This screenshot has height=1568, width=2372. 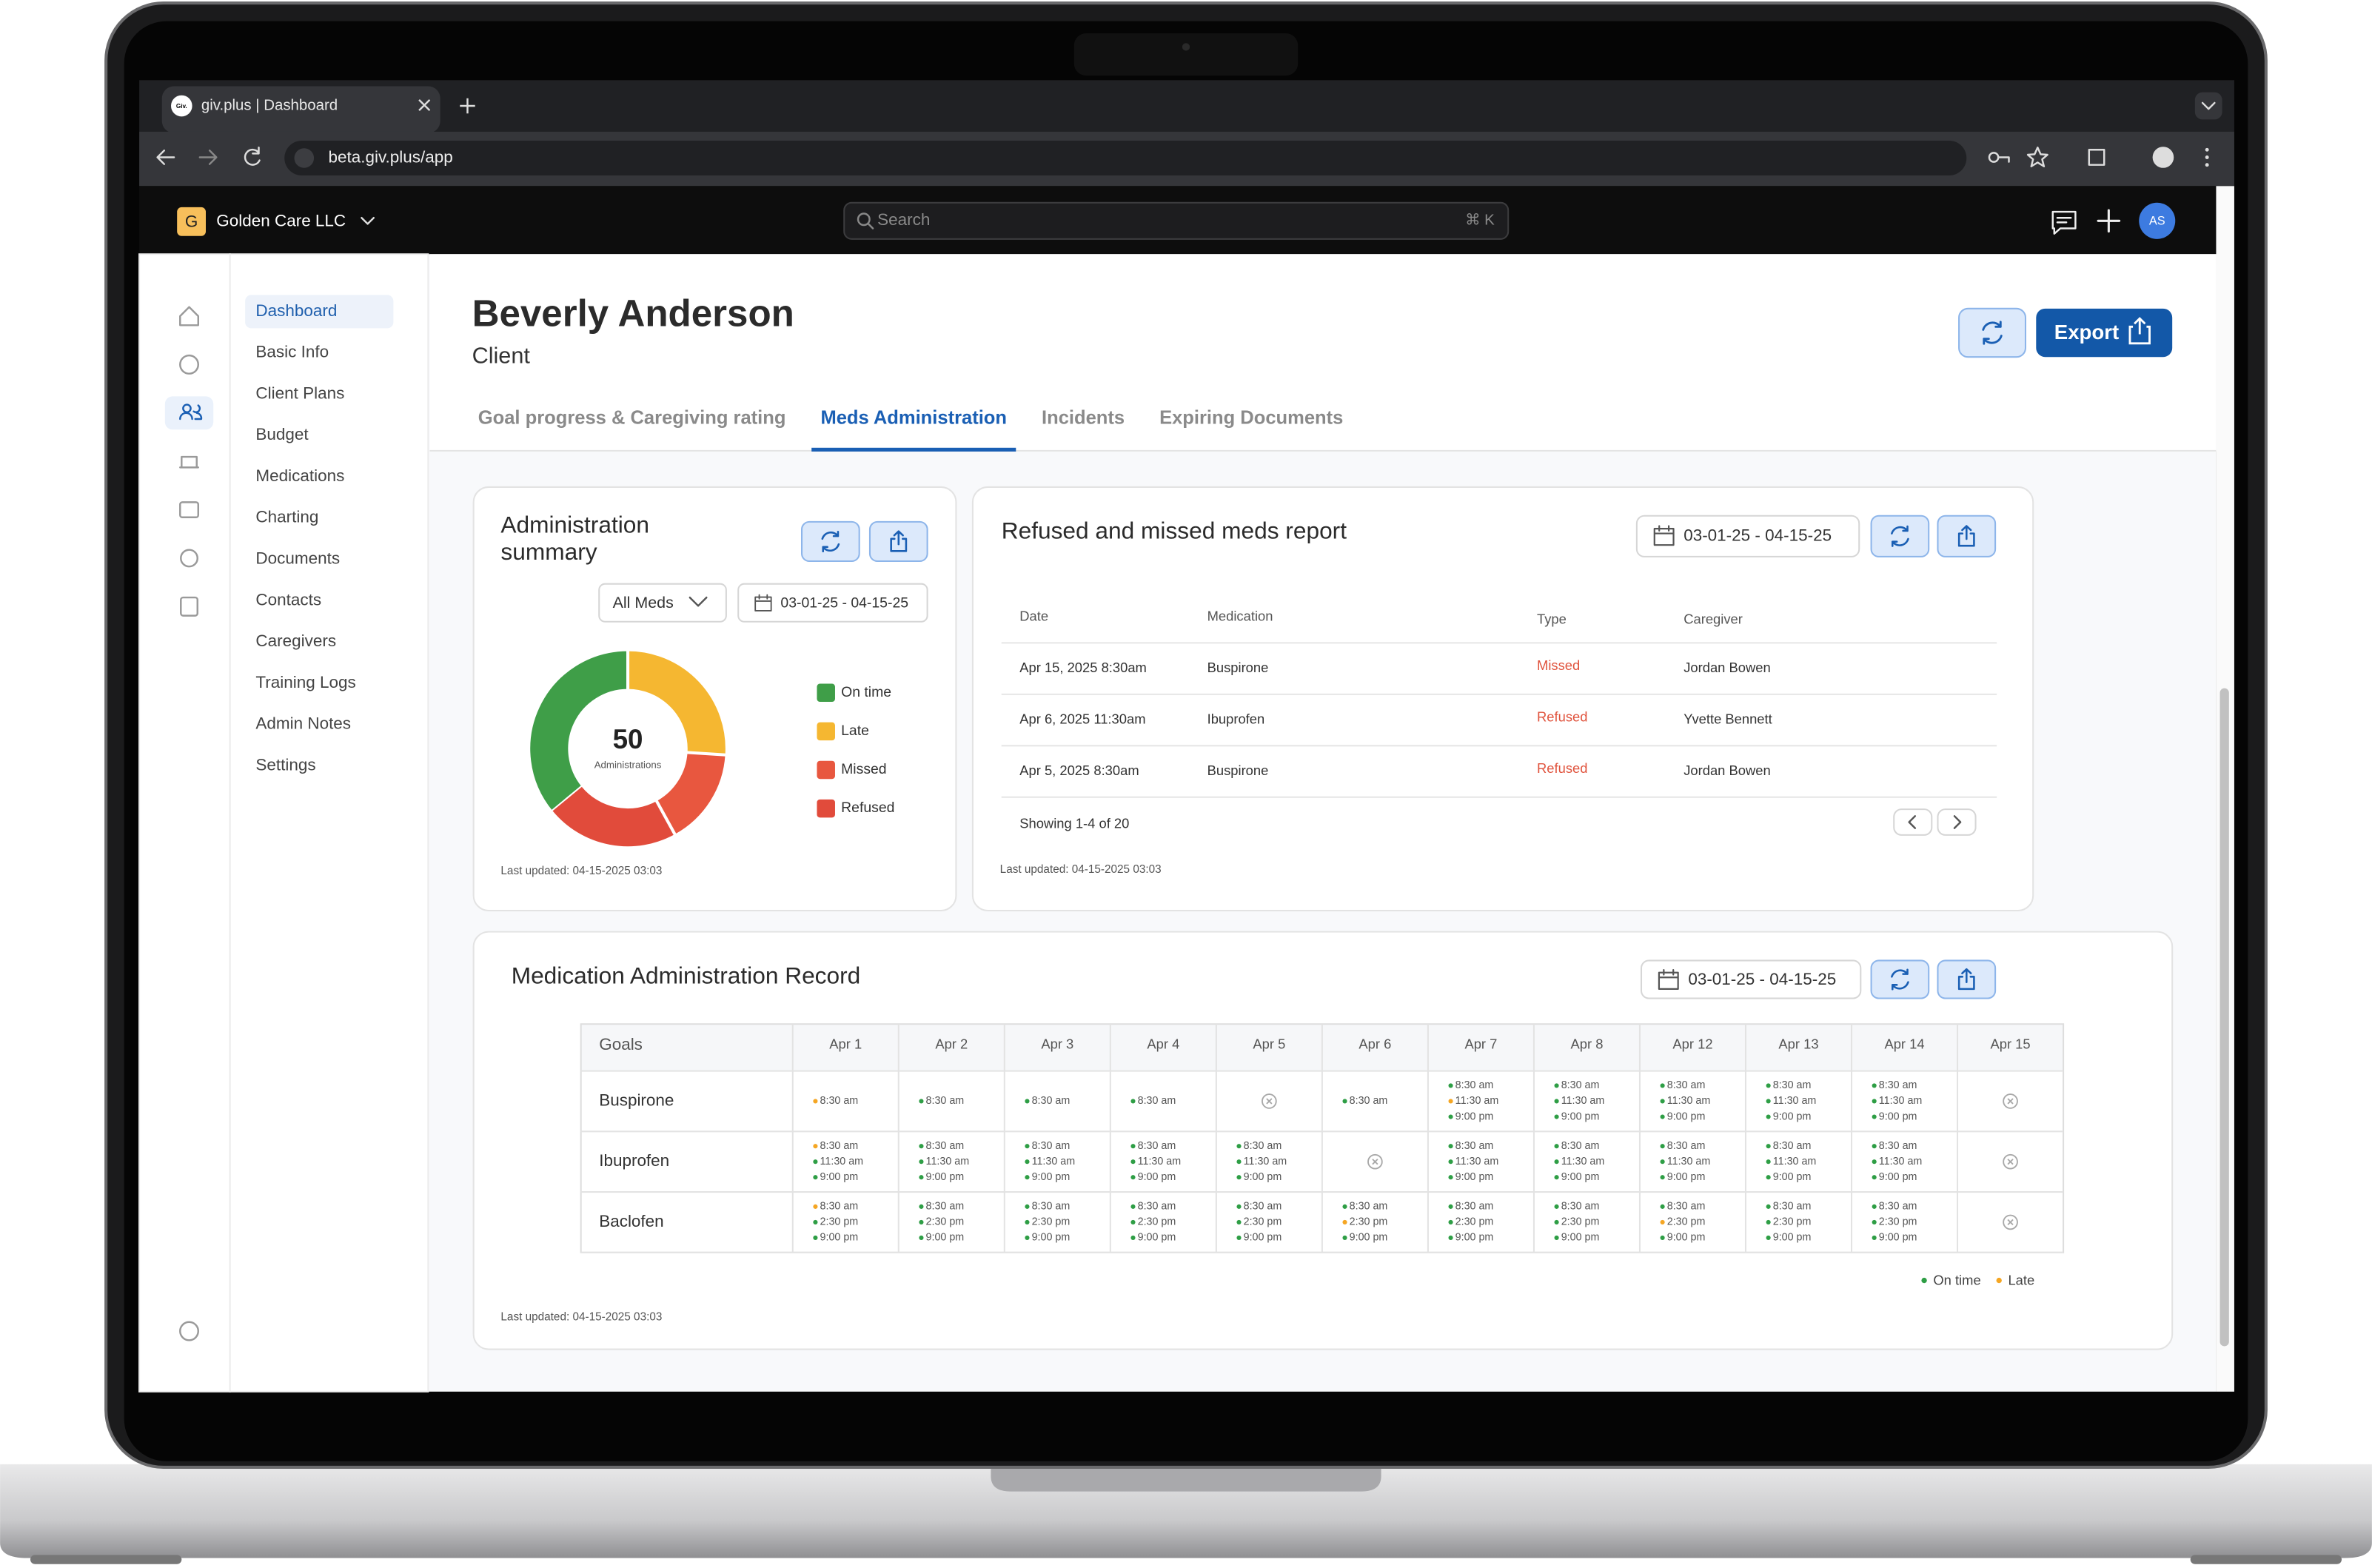 What do you see at coordinates (286, 517) in the screenshot?
I see `nav-item: Charting` at bounding box center [286, 517].